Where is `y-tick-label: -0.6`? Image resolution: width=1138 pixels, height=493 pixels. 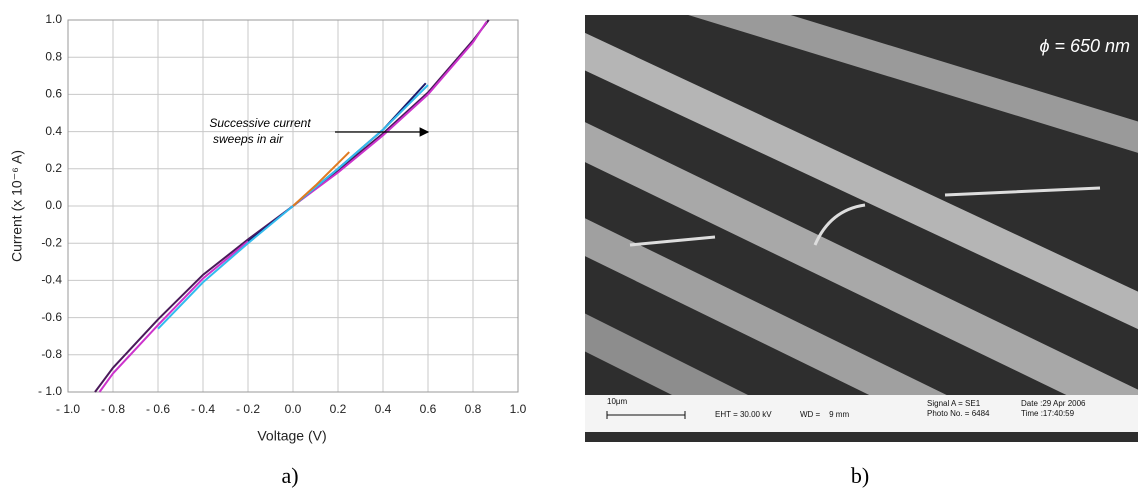 y-tick-label: -0.6 is located at coordinates (51, 317).